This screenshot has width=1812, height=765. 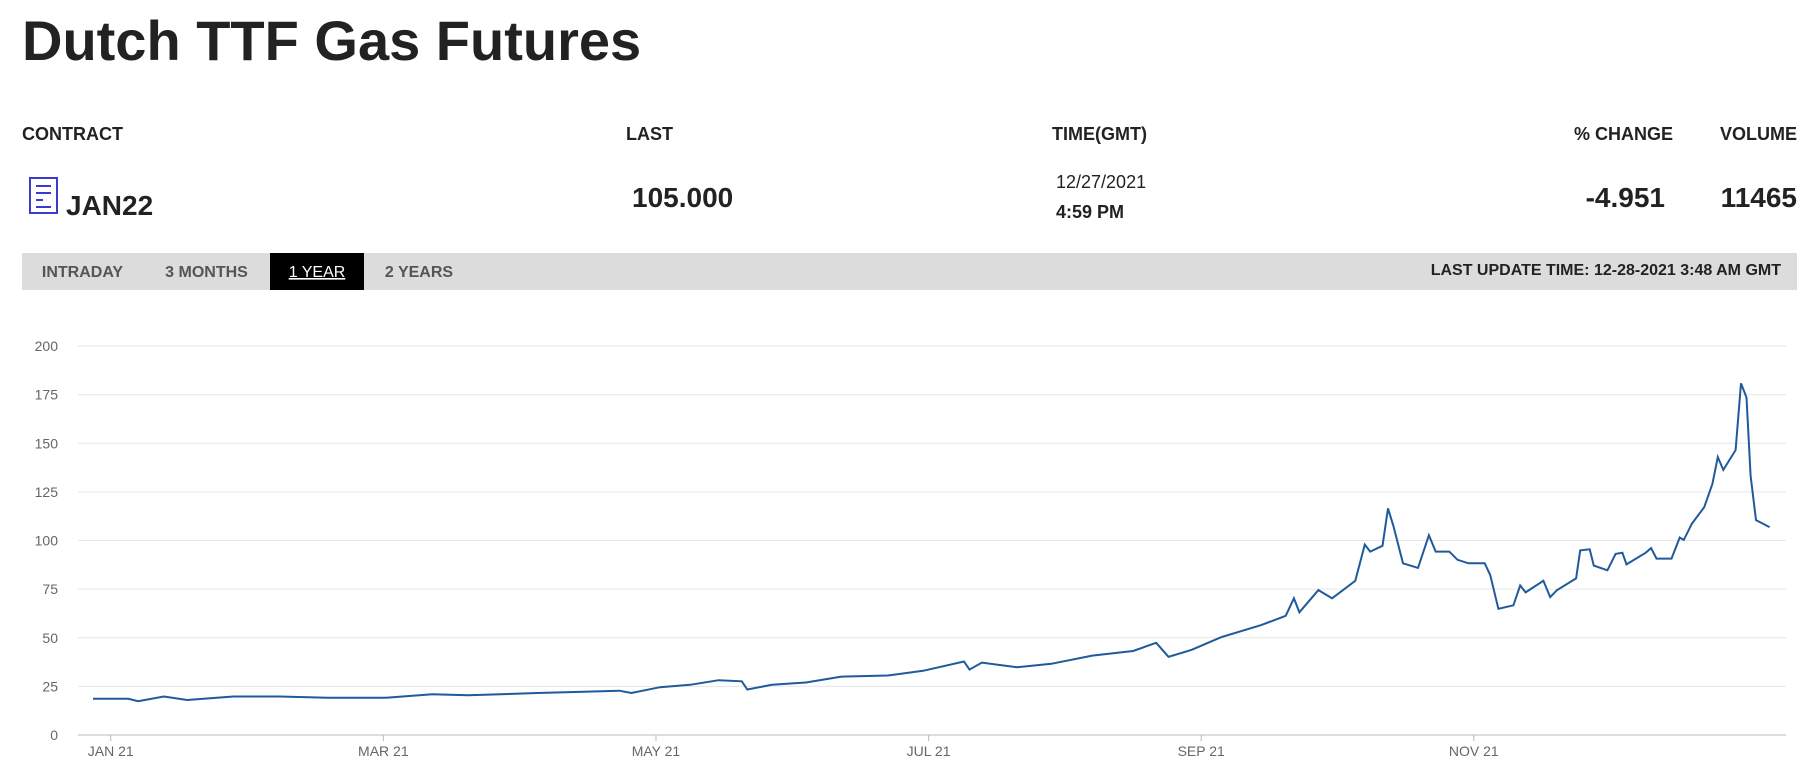 What do you see at coordinates (383, 751) in the screenshot?
I see `x-tick-label: MAR 21` at bounding box center [383, 751].